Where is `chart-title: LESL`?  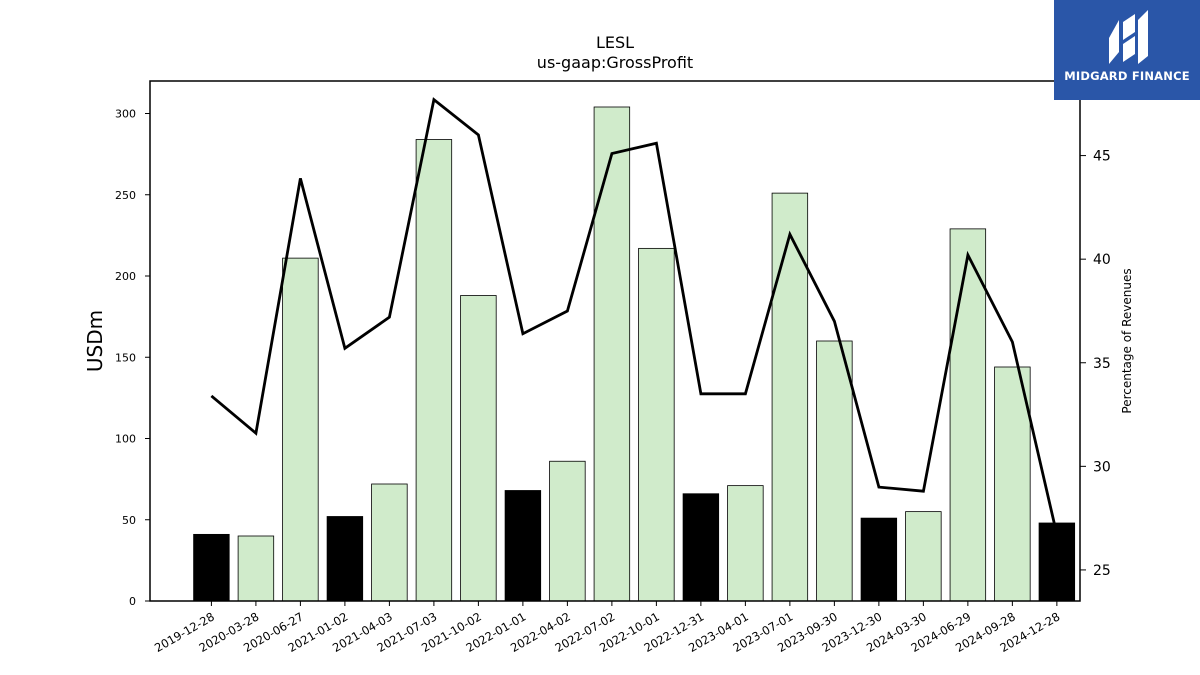 chart-title: LESL is located at coordinates (615, 42).